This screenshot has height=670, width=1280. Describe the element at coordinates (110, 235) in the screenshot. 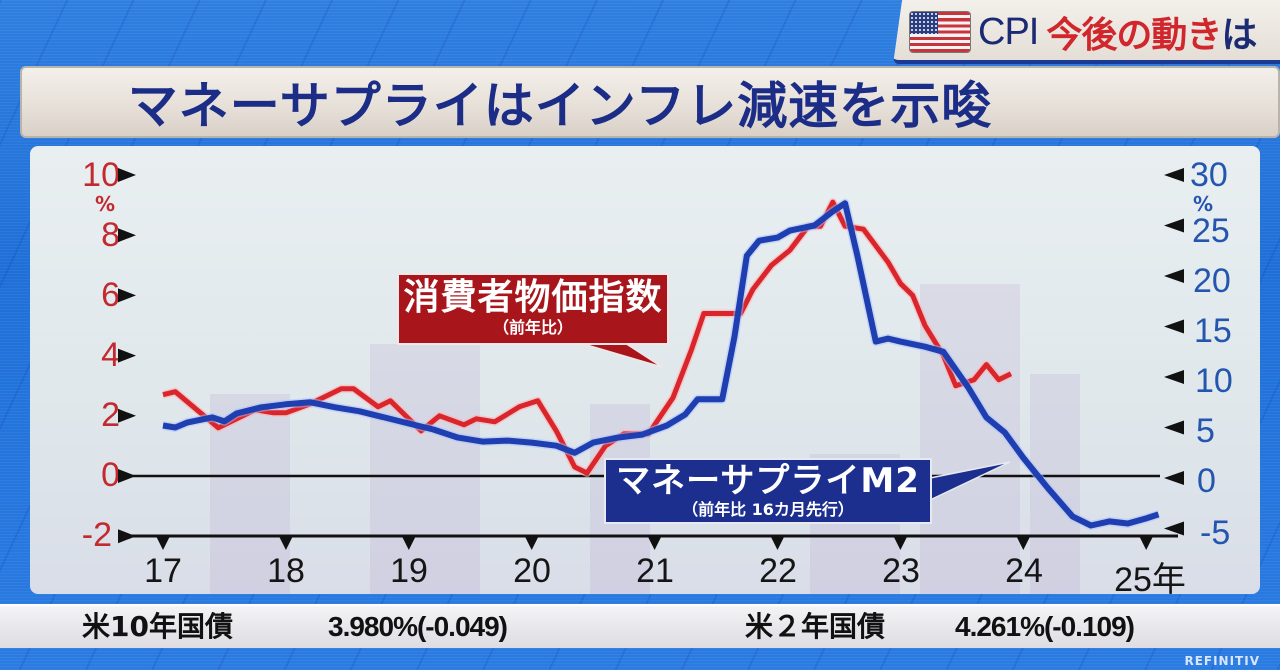

I see `left-tick: 8` at that location.